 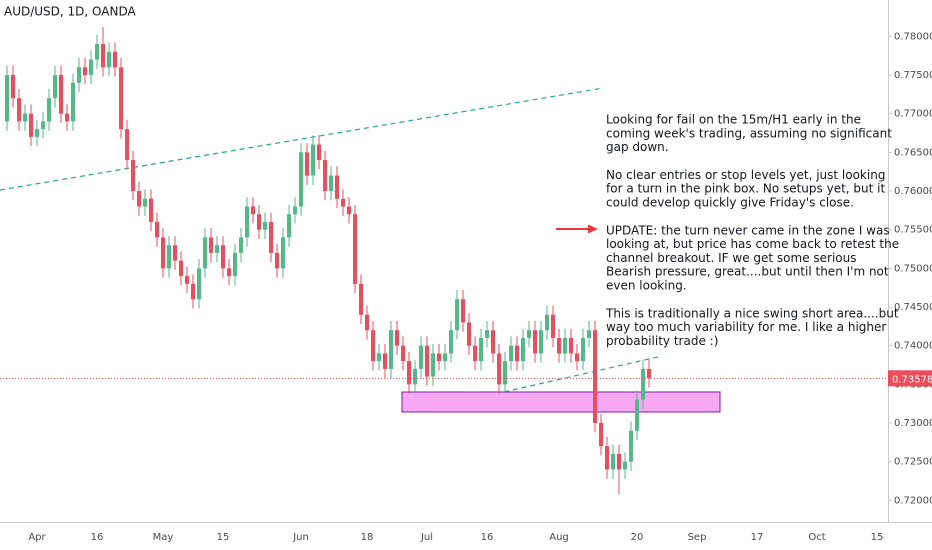 I want to click on x-tick-label: May, so click(x=163, y=537).